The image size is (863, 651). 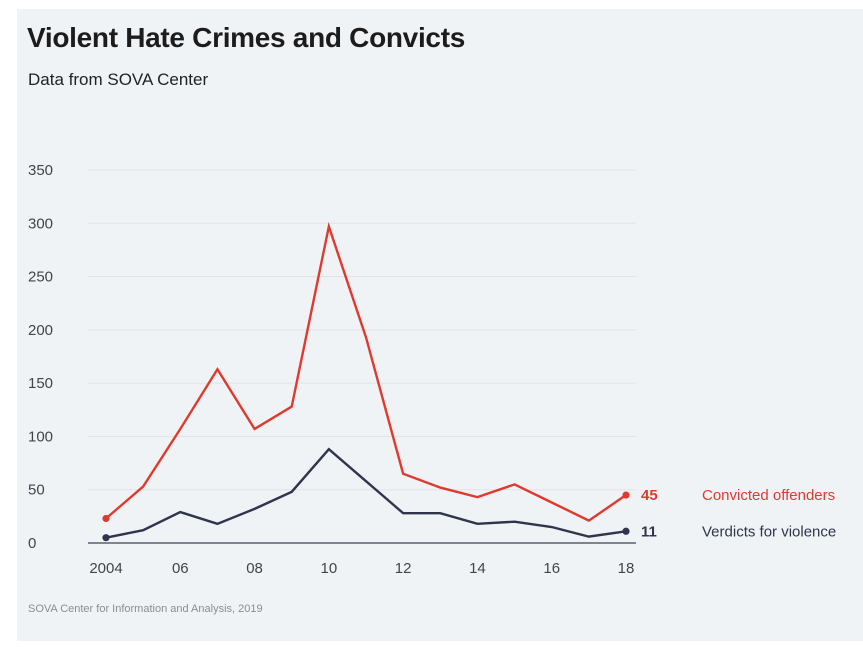 What do you see at coordinates (32, 543) in the screenshot?
I see `y-tick-label: 0` at bounding box center [32, 543].